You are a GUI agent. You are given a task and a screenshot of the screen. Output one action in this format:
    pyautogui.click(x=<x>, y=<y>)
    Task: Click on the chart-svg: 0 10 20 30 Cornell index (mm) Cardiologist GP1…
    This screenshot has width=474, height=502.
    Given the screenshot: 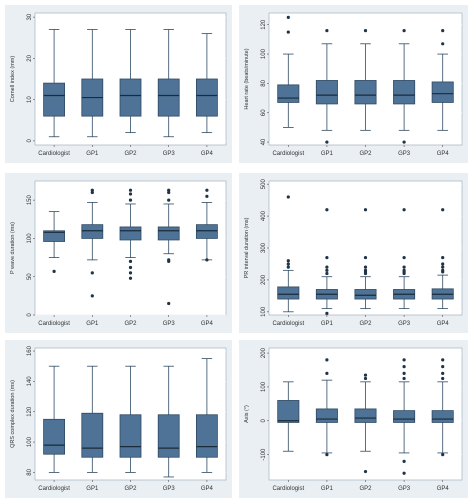 What is the action you would take?
    pyautogui.click(x=118, y=84)
    